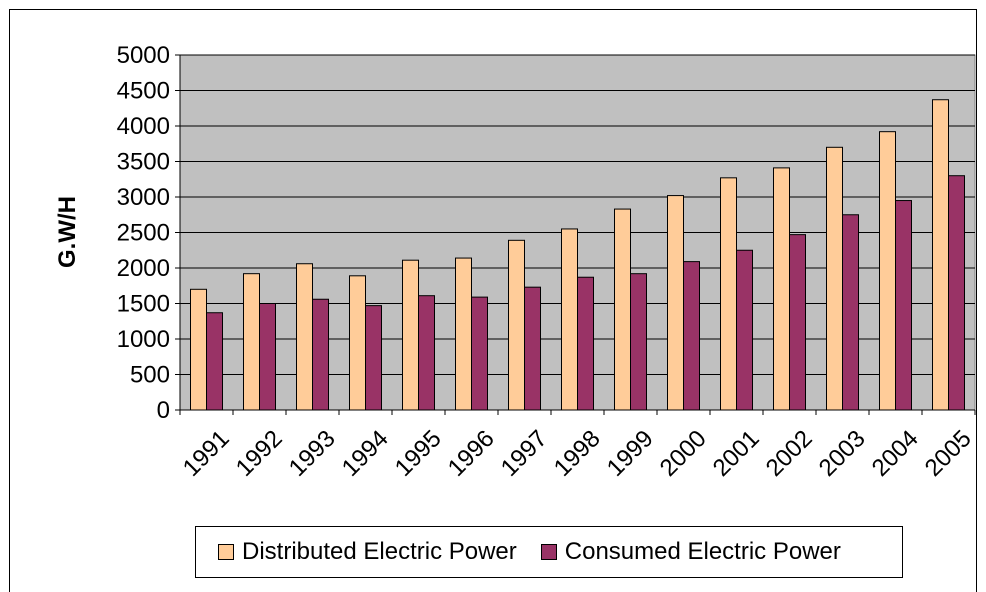 The width and height of the screenshot is (986, 592). What do you see at coordinates (789, 453) in the screenshot?
I see `x-tick-label: 2002` at bounding box center [789, 453].